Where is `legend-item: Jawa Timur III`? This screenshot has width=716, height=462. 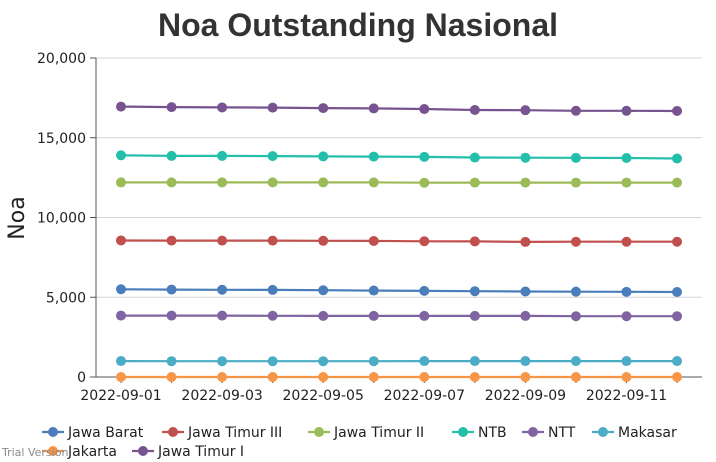
legend-item: Jawa Timur III is located at coordinates (222, 433).